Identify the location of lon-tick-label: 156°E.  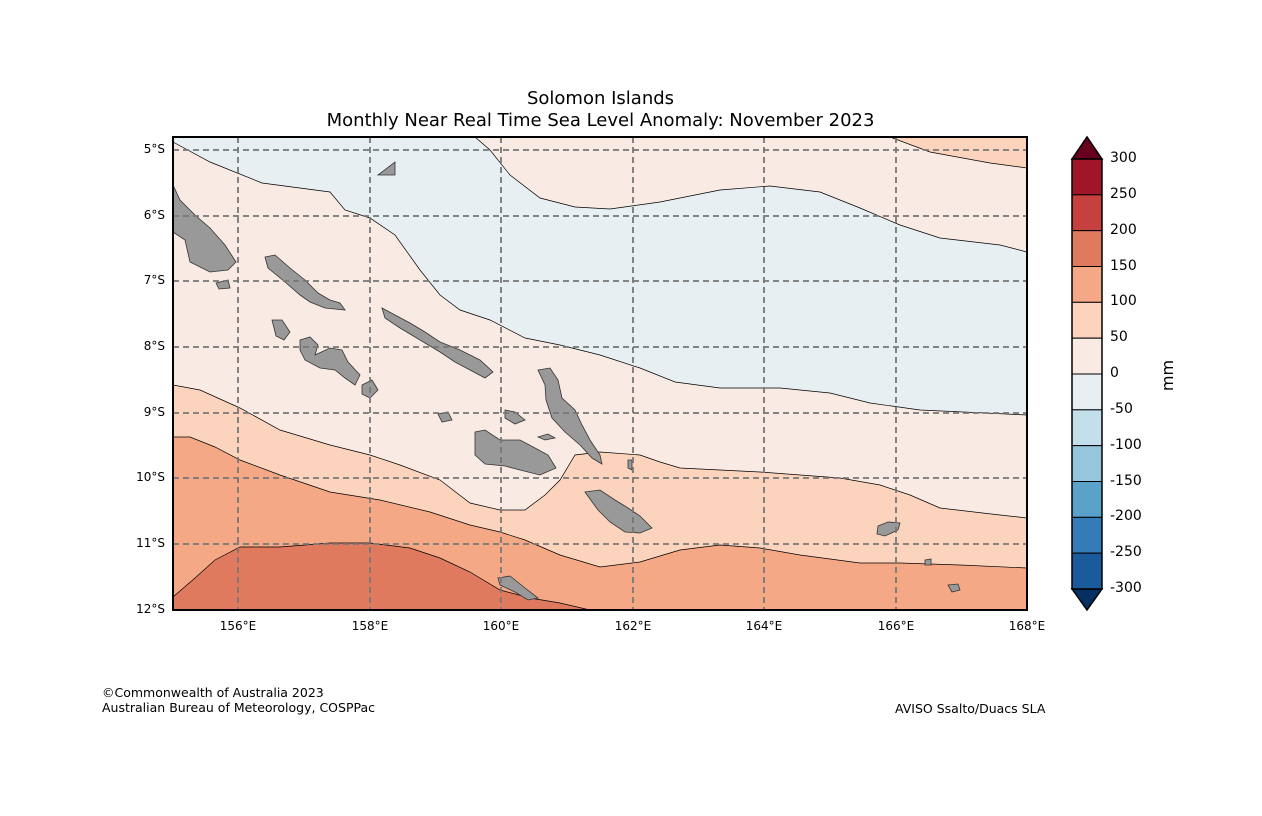
(238, 626).